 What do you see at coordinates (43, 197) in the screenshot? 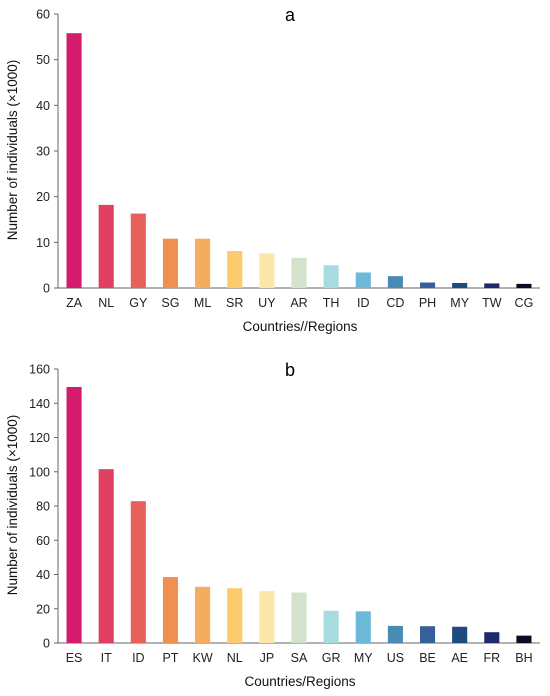
I see `panel-a-y-tick-label: 20` at bounding box center [43, 197].